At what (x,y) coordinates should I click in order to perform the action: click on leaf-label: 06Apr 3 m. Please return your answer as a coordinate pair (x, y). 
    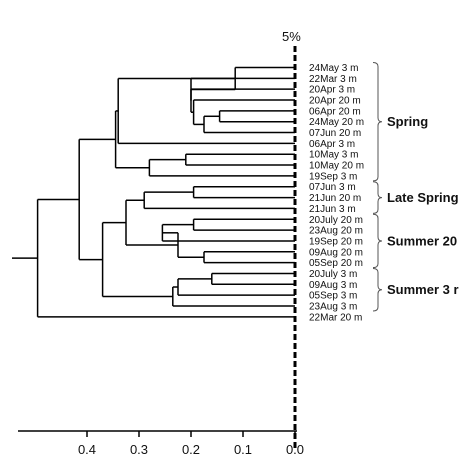
    Looking at the image, I should click on (332, 144).